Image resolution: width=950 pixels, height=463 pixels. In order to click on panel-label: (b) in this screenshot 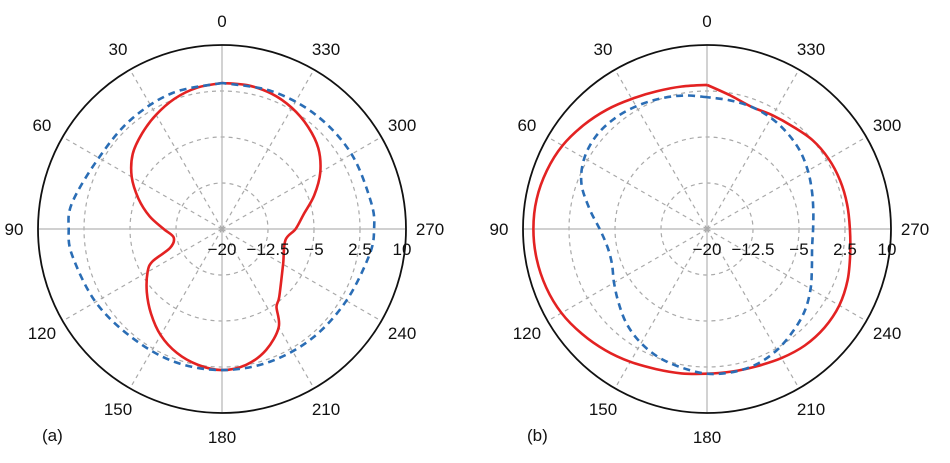, I will do `click(537, 435)`.